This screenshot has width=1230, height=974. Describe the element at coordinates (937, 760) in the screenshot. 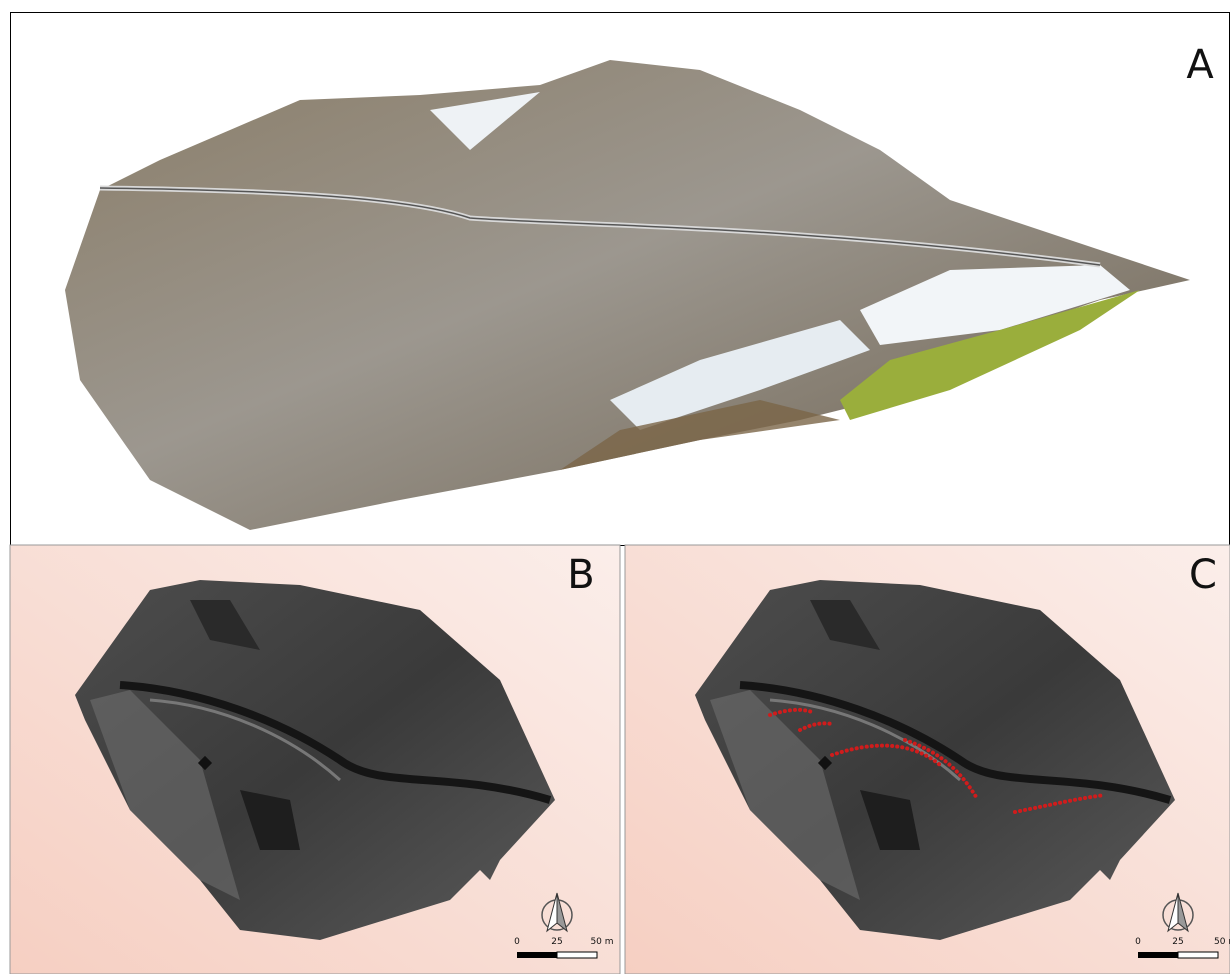

I see `feature-traces` at that location.